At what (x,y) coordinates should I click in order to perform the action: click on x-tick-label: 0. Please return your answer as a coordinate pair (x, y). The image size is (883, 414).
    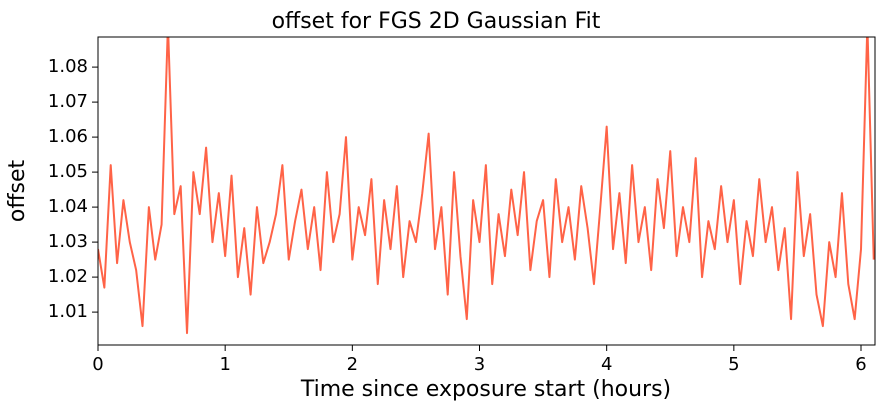
    Looking at the image, I should click on (97, 364).